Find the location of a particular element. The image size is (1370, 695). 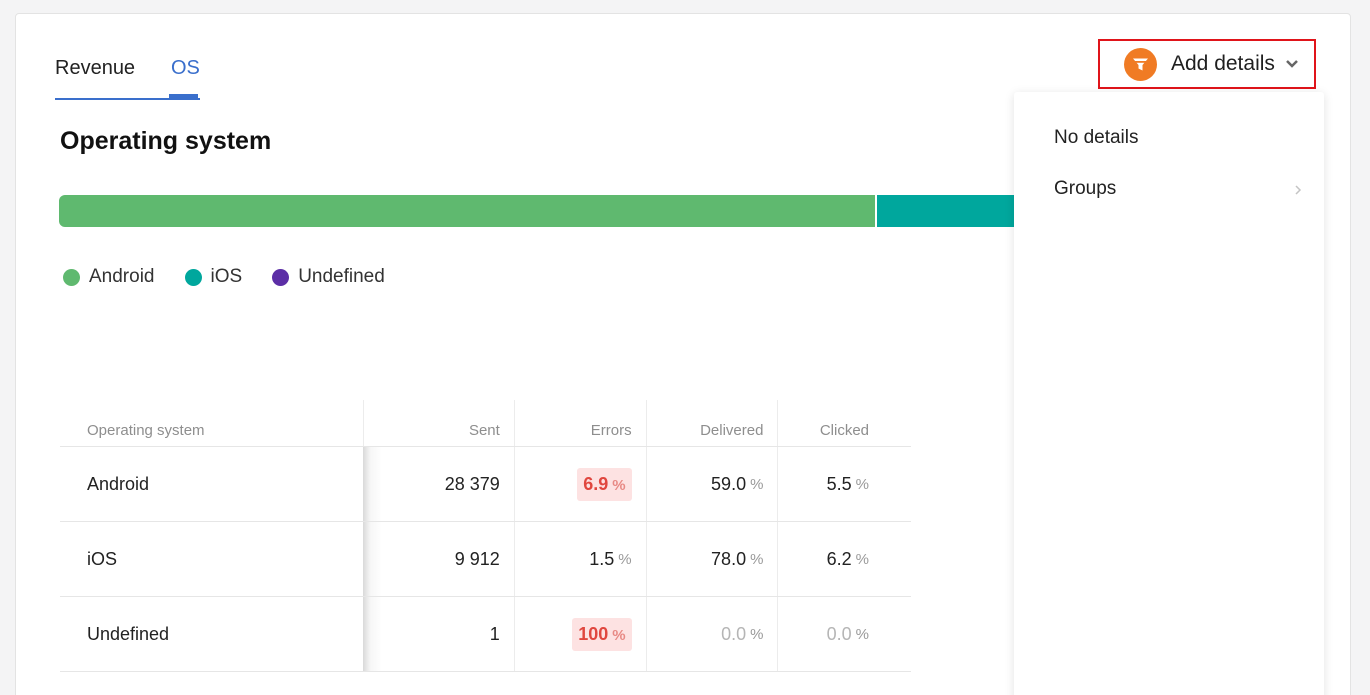

legend-item-undefined: Undefined is located at coordinates (328, 277).